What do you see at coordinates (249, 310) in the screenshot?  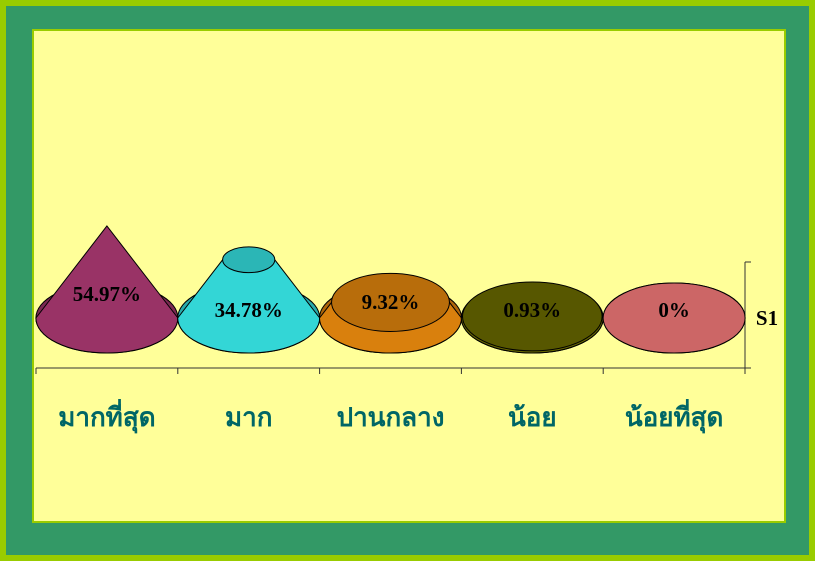 I see `value-label: 34.78%` at bounding box center [249, 310].